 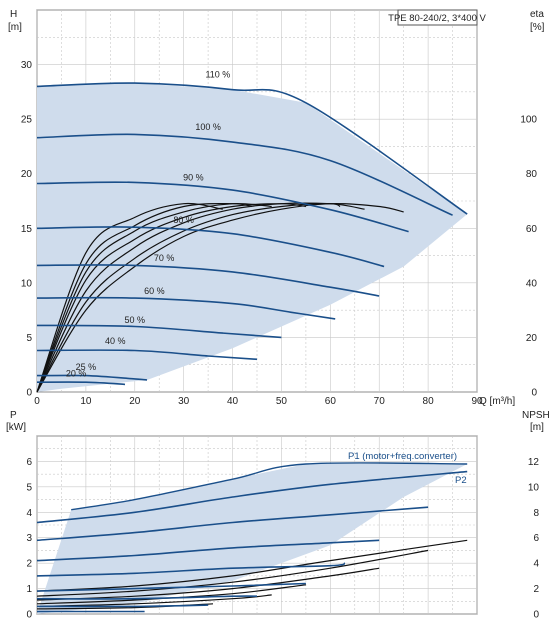 I want to click on efficiency-tick-label: 40, so click(x=532, y=283).